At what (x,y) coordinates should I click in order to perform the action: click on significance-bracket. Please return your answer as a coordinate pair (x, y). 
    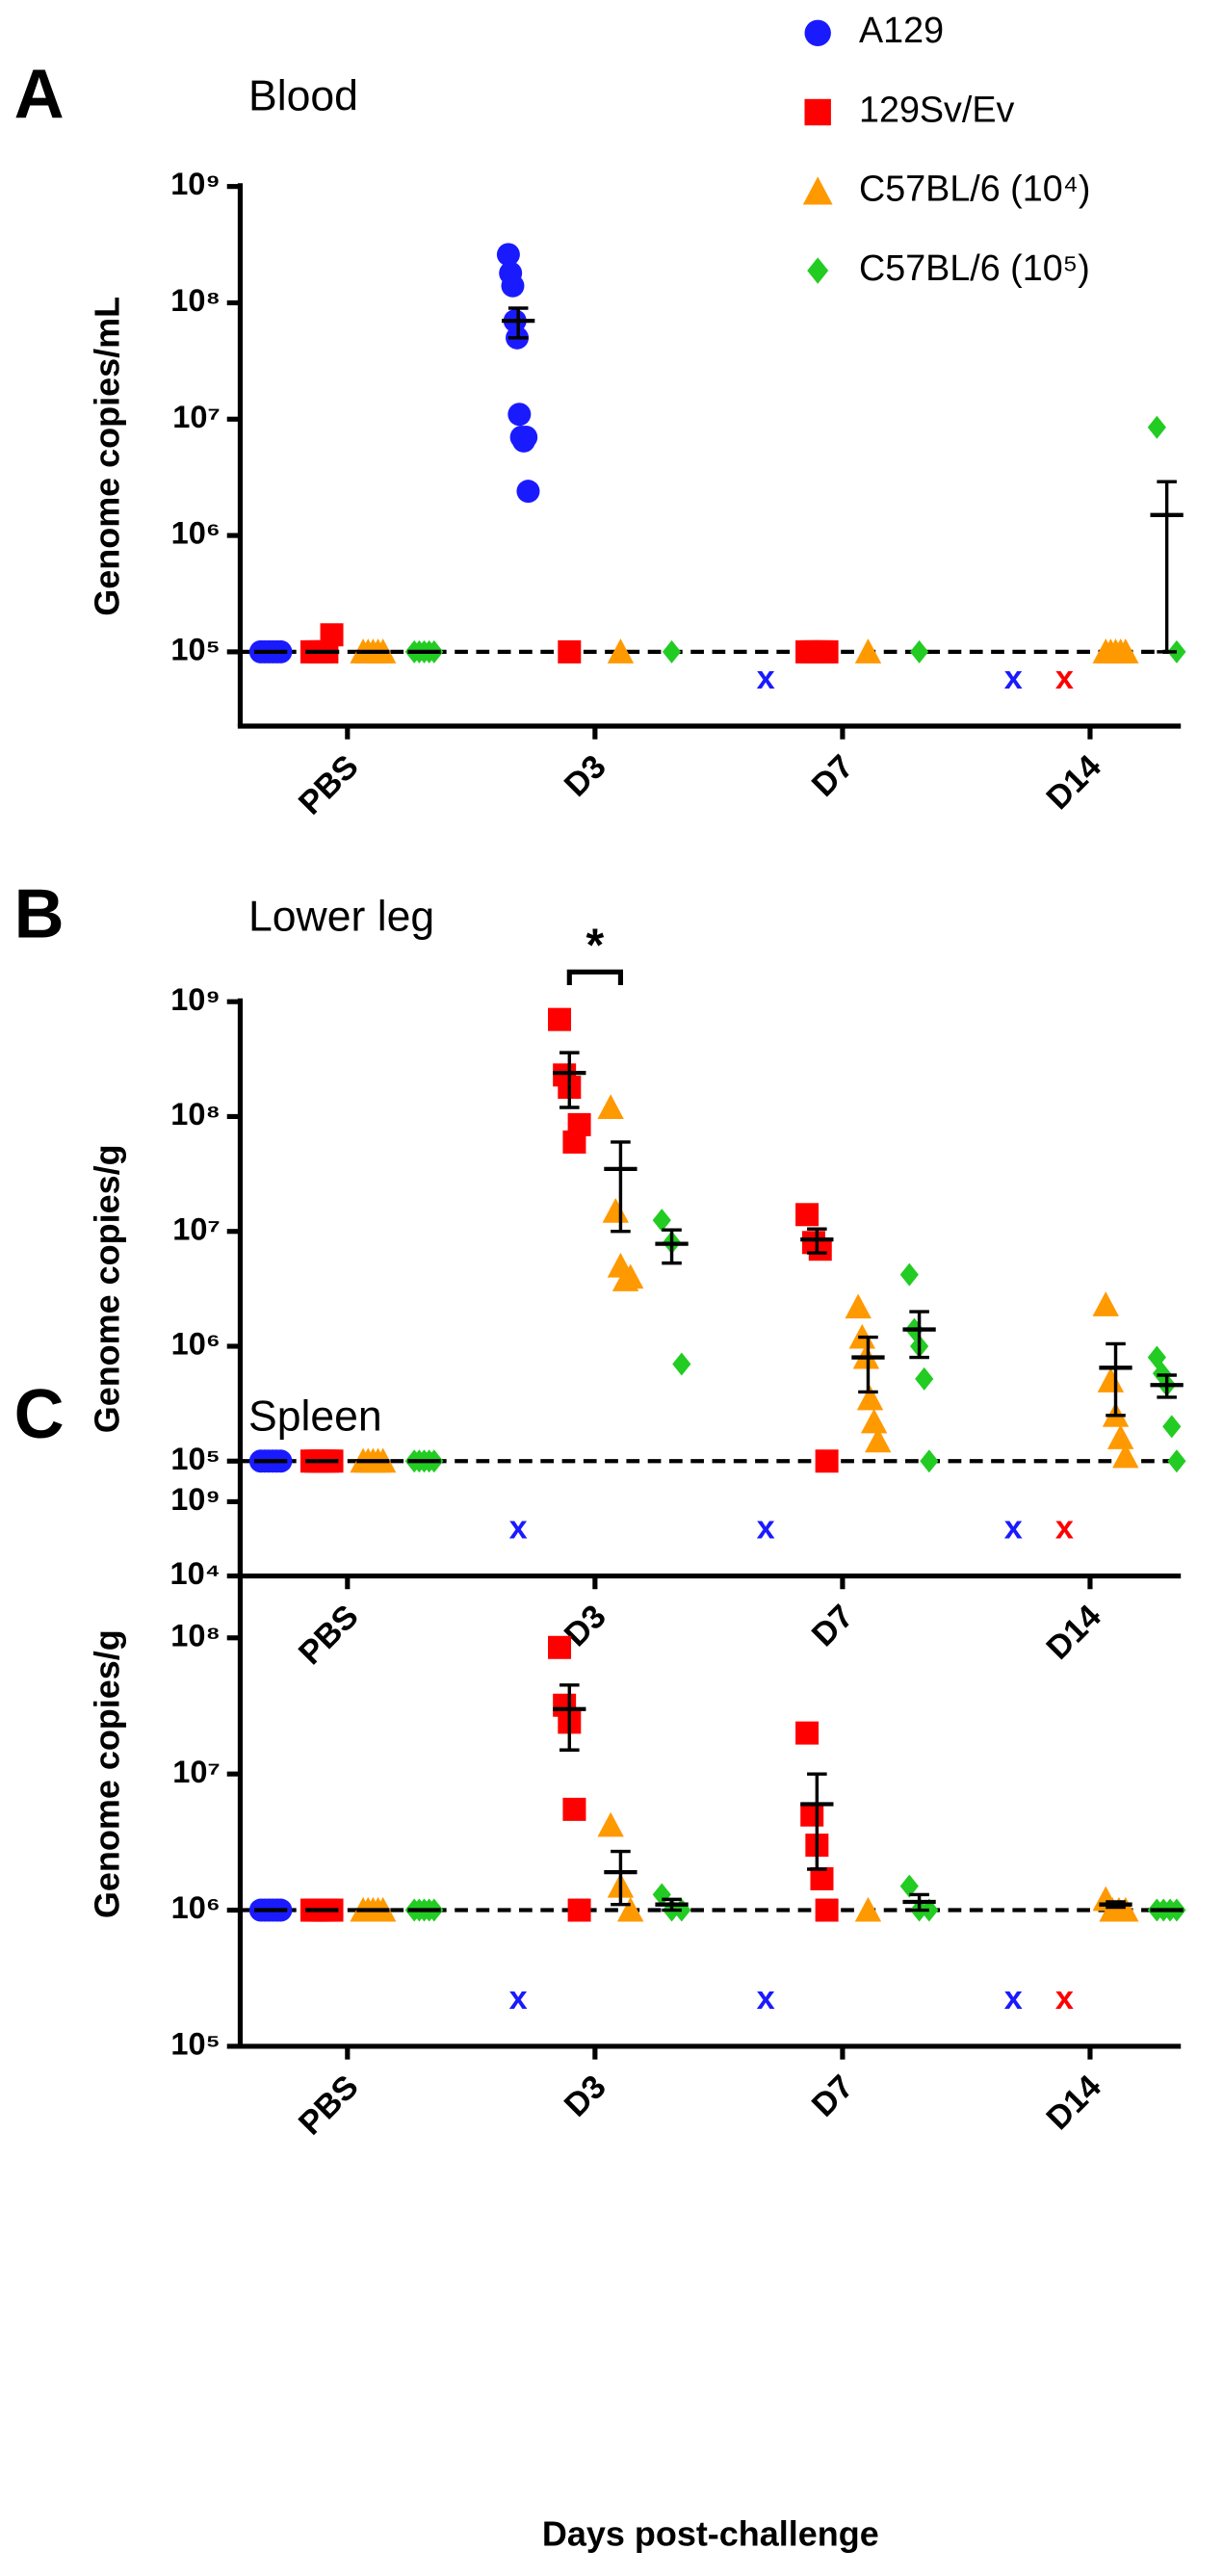
    Looking at the image, I should click on (594, 977).